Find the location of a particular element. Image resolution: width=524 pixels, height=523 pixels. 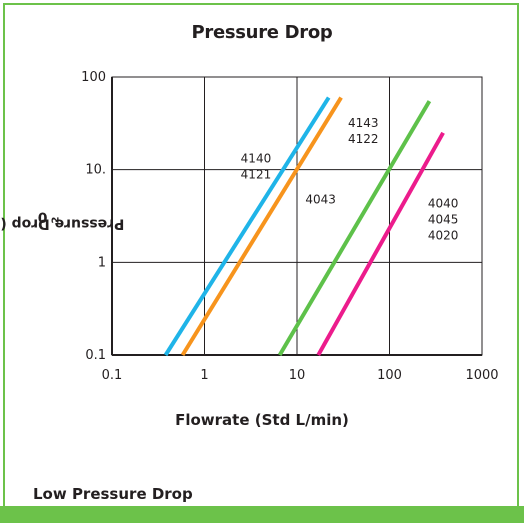

series-annotation: 4043 is located at coordinates (320, 200).